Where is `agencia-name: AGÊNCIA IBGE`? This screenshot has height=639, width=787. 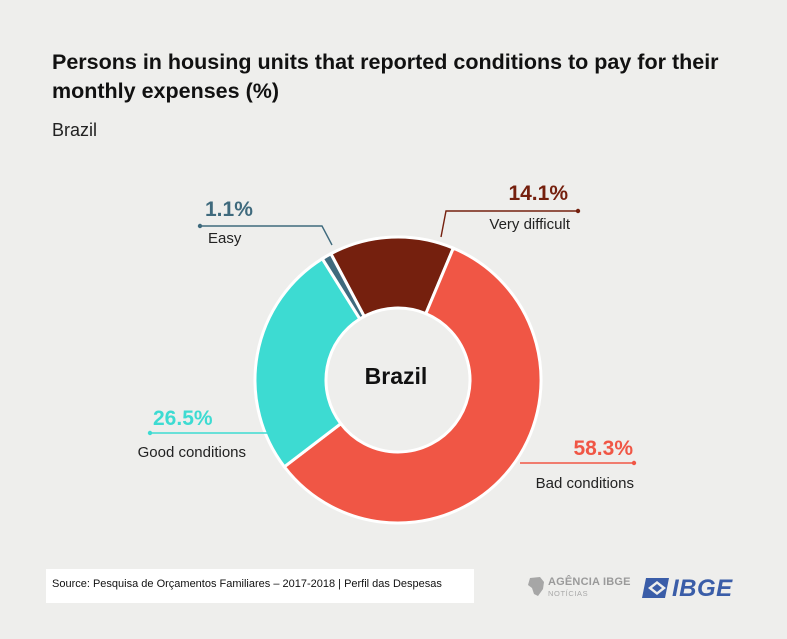 agencia-name: AGÊNCIA IBGE is located at coordinates (589, 582).